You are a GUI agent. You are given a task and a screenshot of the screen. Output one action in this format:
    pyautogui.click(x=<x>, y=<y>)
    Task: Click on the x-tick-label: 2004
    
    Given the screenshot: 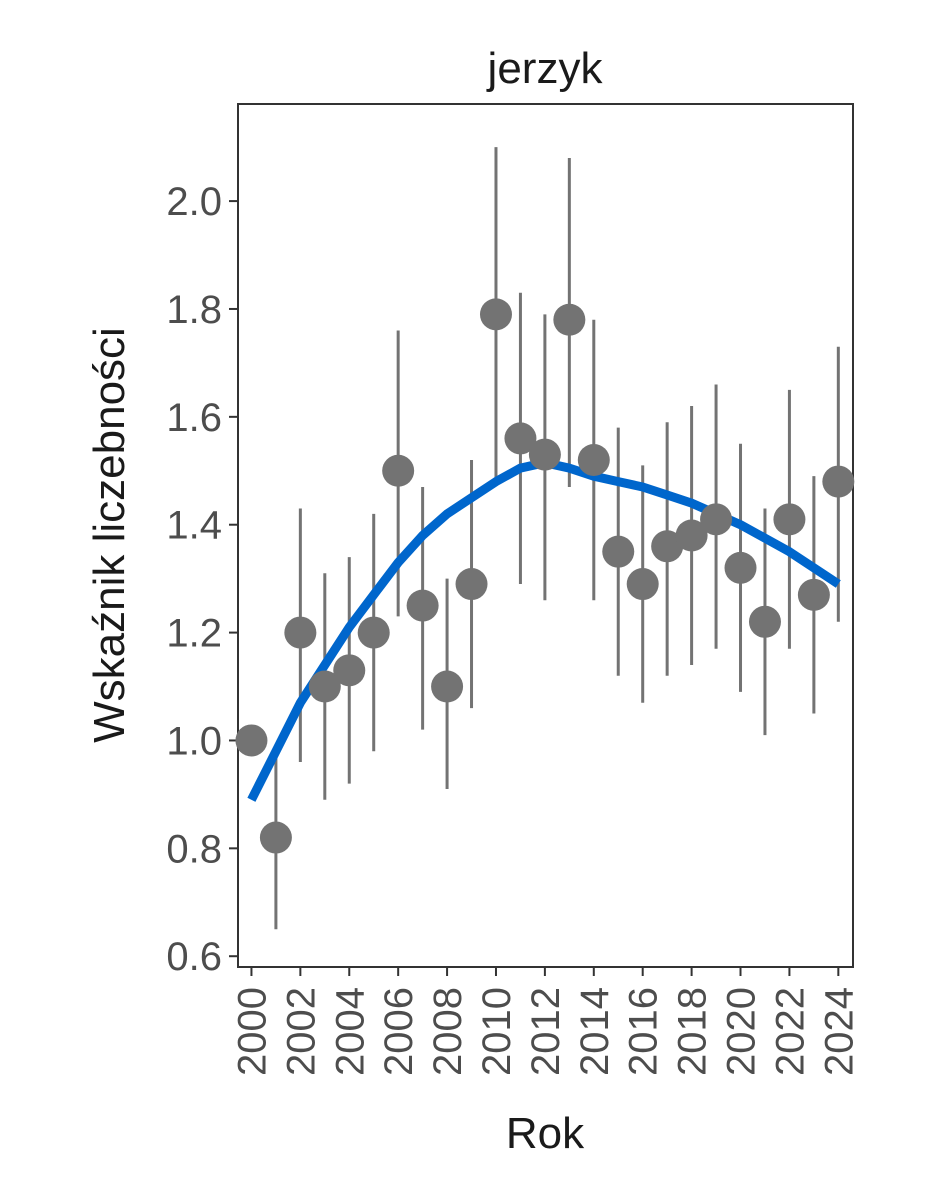 What is the action you would take?
    pyautogui.click(x=350, y=1031)
    